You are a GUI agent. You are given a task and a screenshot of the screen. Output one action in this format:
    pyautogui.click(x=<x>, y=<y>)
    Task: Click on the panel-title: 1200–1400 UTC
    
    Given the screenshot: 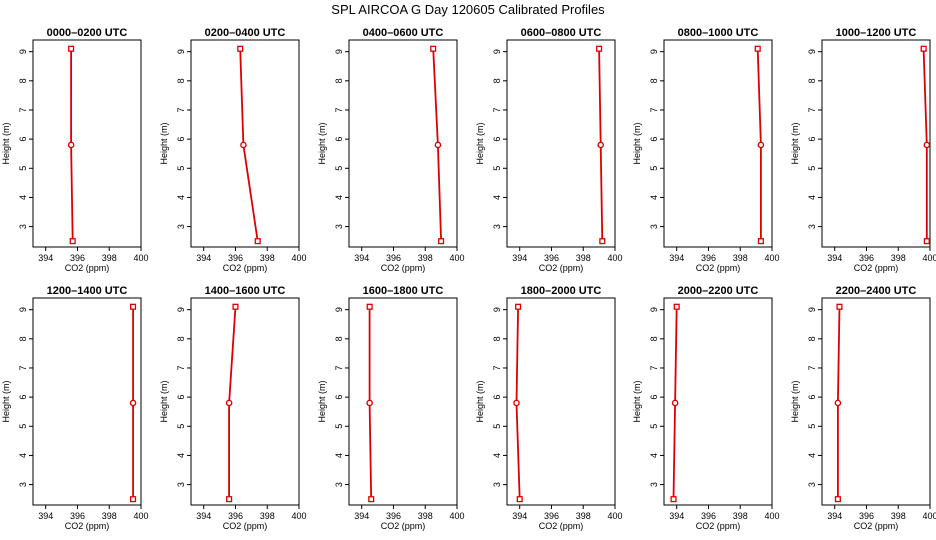 What is the action you would take?
    pyautogui.click(x=87, y=291)
    